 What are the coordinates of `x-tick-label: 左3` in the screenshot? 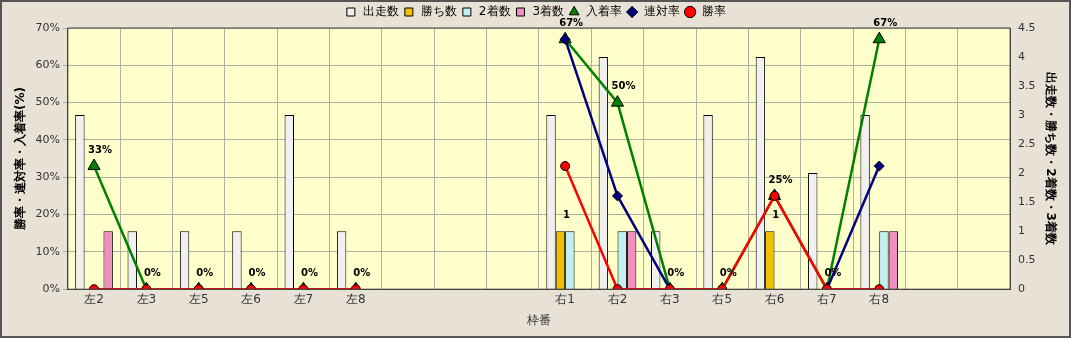 It's located at (146, 298).